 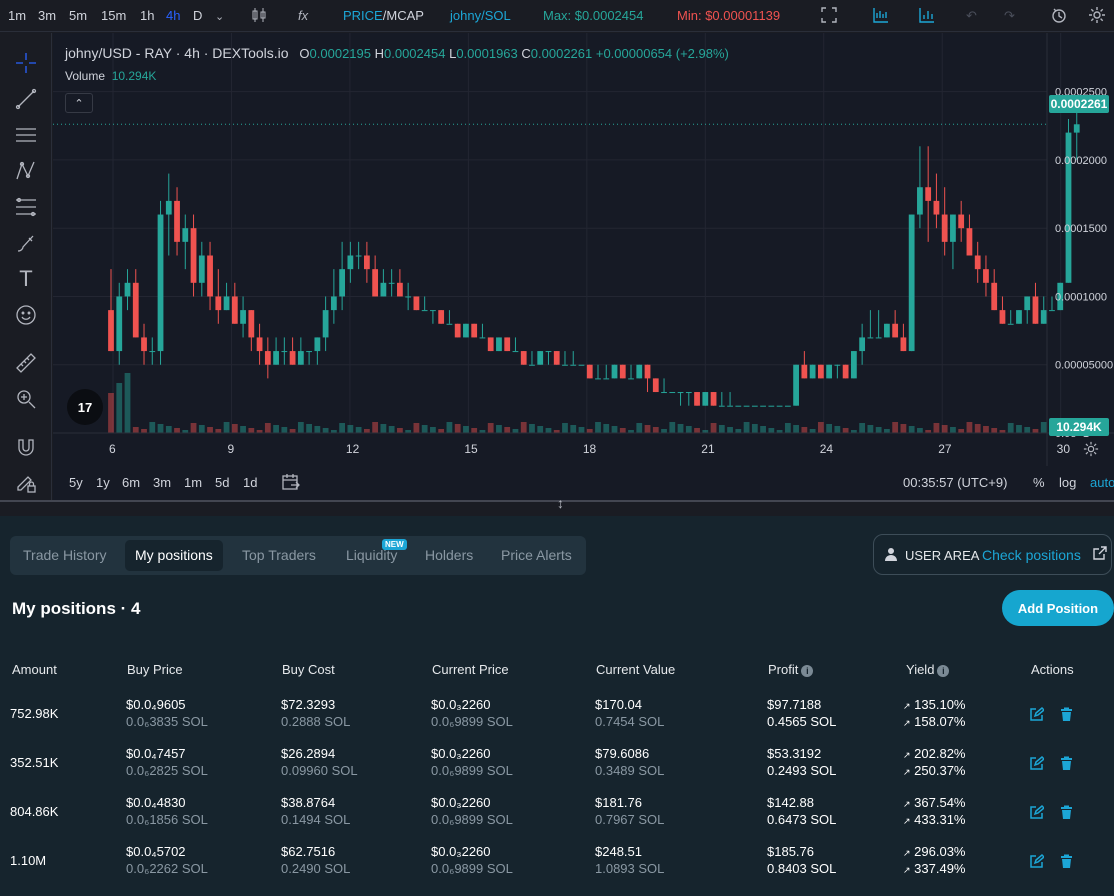 What do you see at coordinates (220, 17) in the screenshot?
I see `chevron-down-icon: ⌄` at bounding box center [220, 17].